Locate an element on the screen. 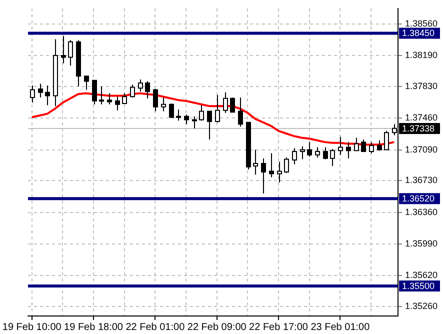 Image resolution: width=443 pixels, height=334 pixels. y-tick-label: 1.37830 is located at coordinates (421, 85).